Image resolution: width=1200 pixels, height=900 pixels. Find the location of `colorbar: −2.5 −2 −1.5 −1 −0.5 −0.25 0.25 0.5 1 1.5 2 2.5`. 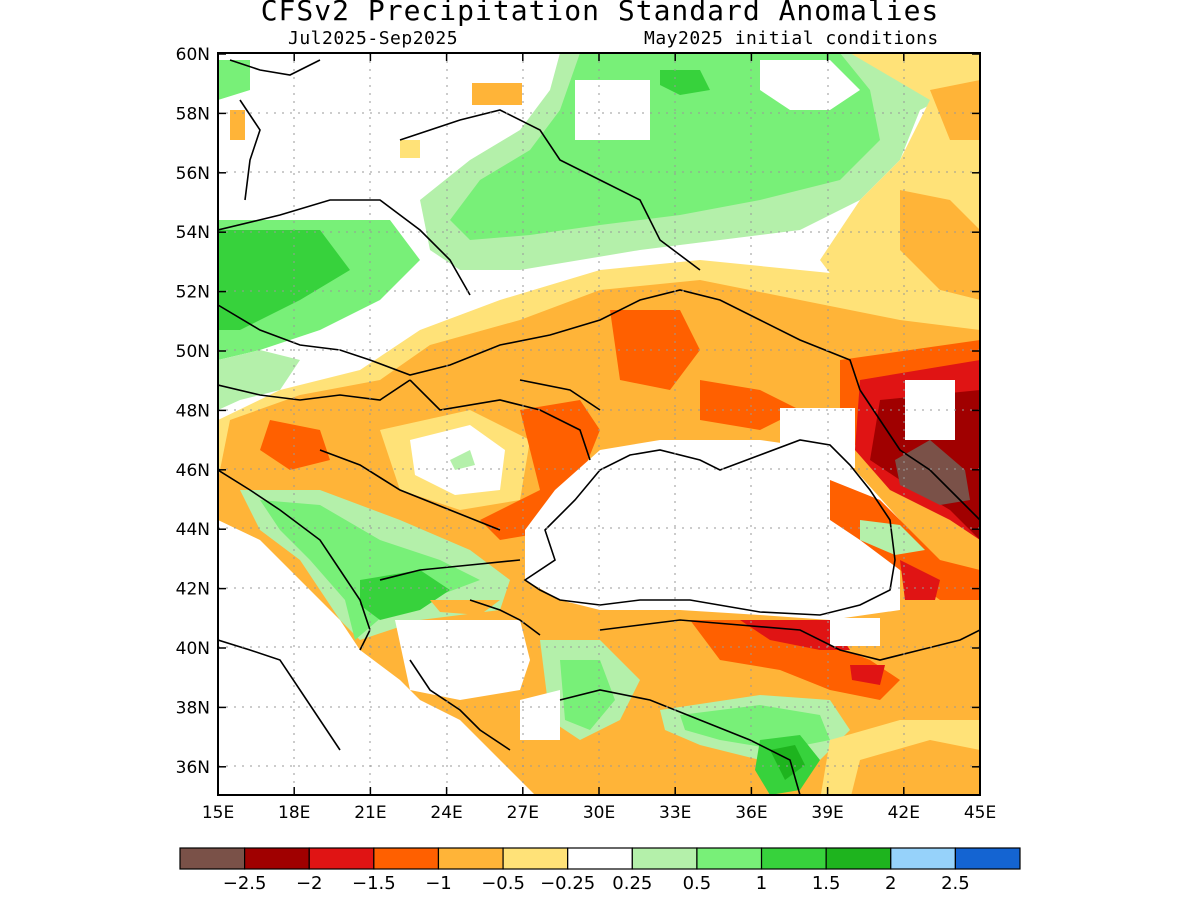

colorbar: −2.5 −2 −1.5 −1 −0.5 −0.25 0.25 0.5 1 1.5 2 2.5 is located at coordinates (600, 870).